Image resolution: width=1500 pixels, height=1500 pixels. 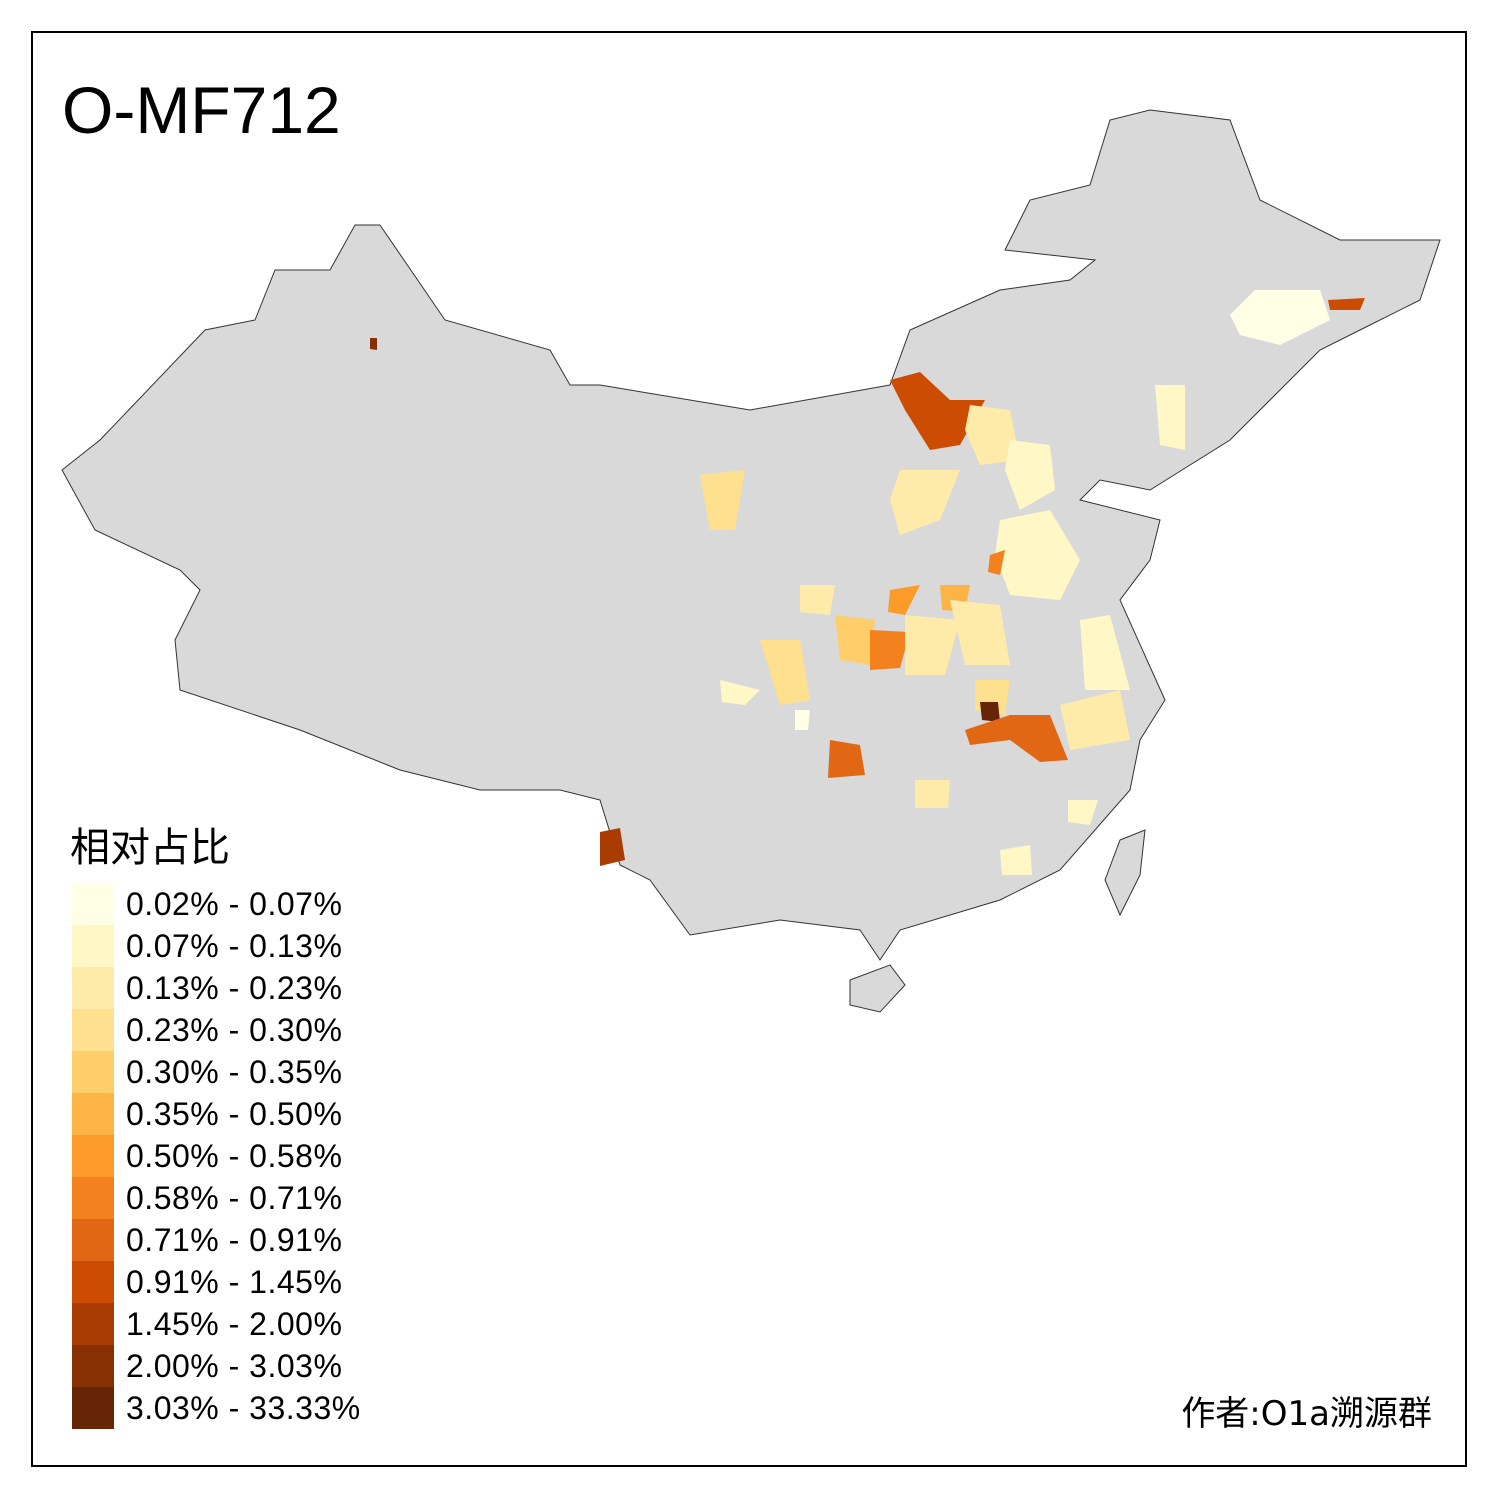 I want to click on legend-label: 1.45% - 2.00%, so click(x=234, y=1323).